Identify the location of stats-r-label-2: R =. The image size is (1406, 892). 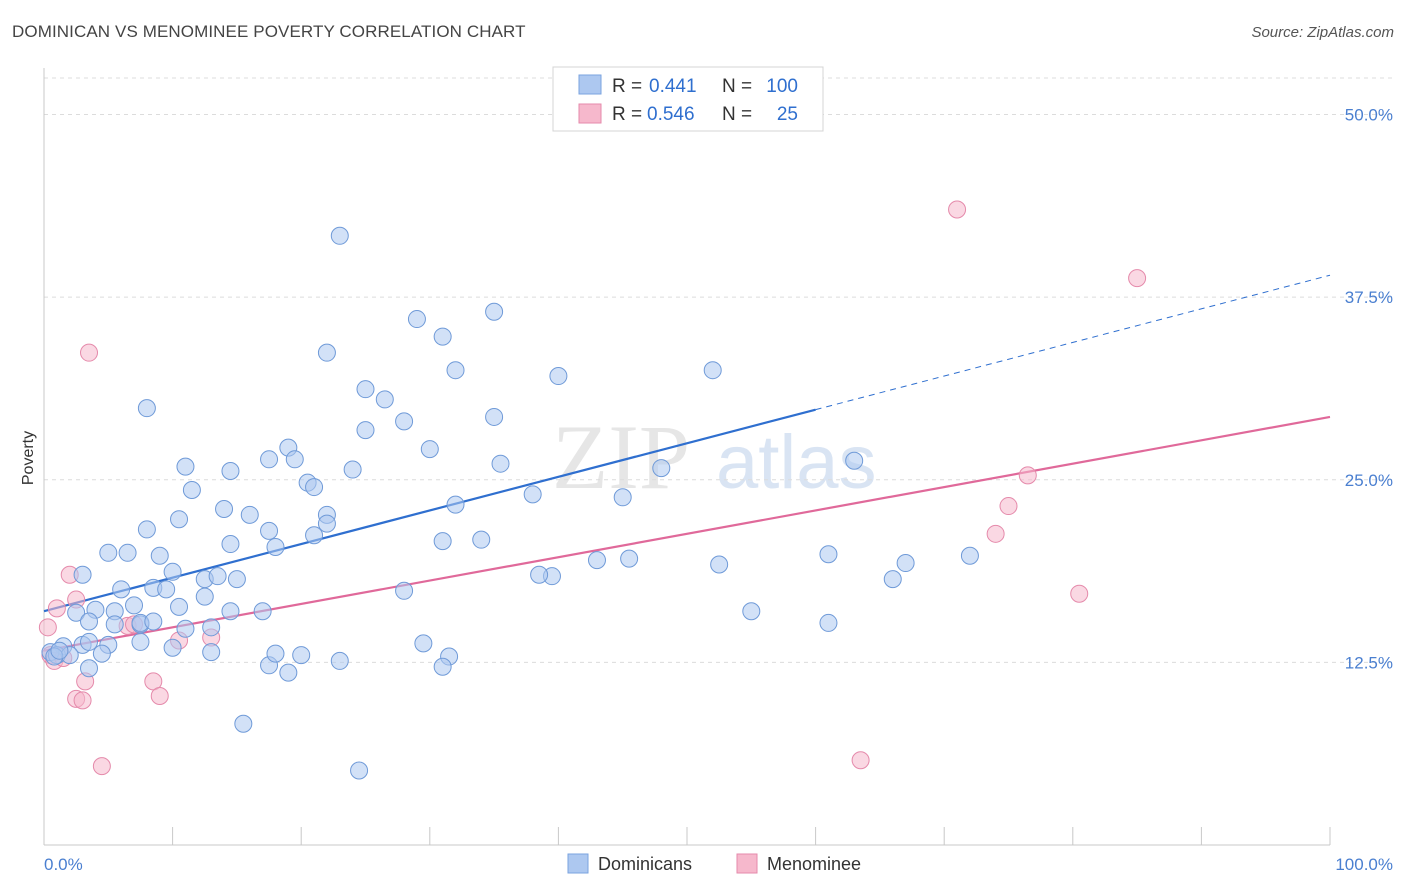
(627, 114).